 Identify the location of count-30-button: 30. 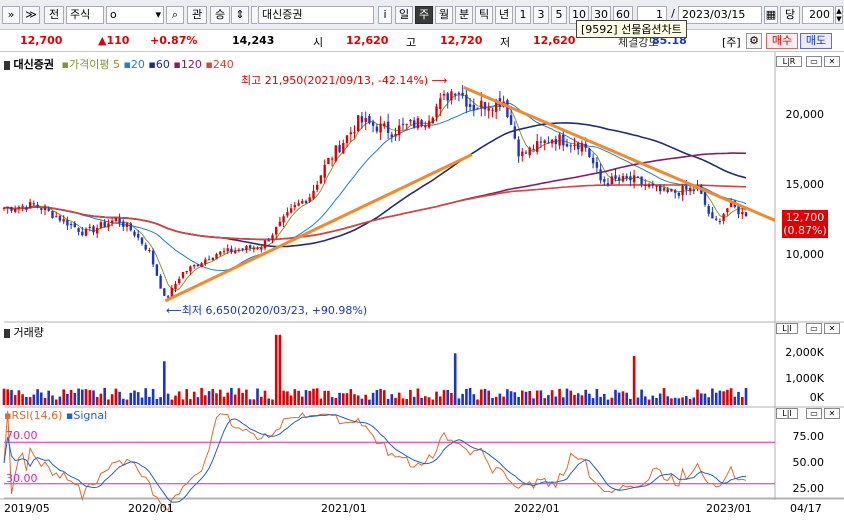
(601, 15).